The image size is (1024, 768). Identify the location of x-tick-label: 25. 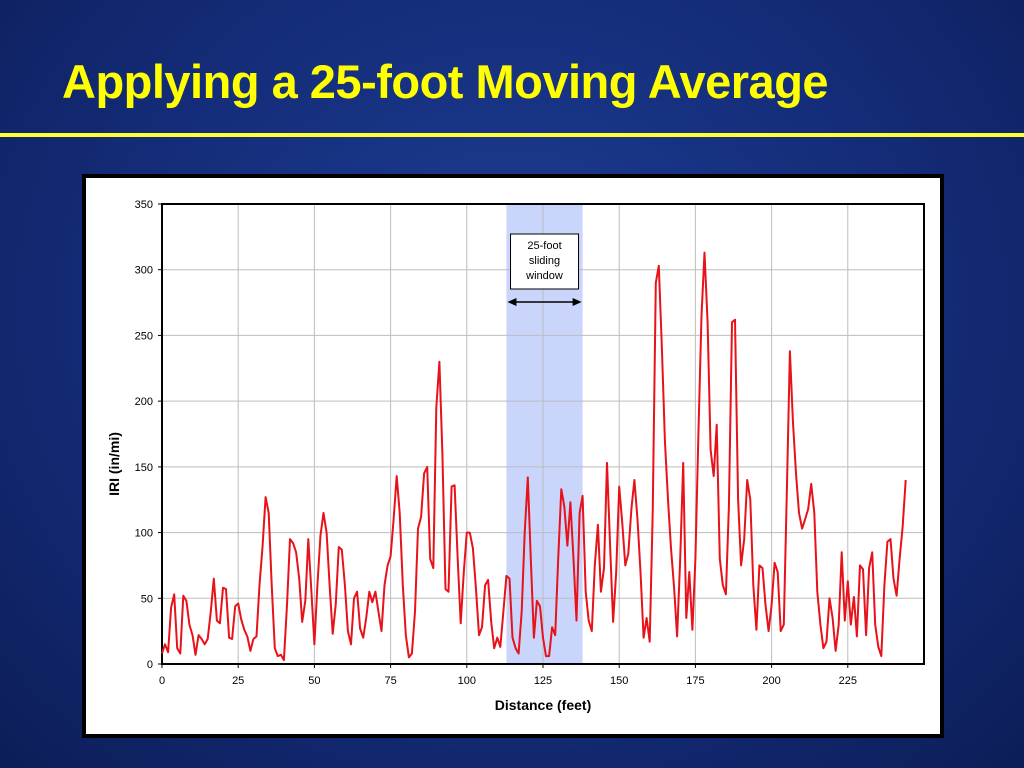
(238, 681).